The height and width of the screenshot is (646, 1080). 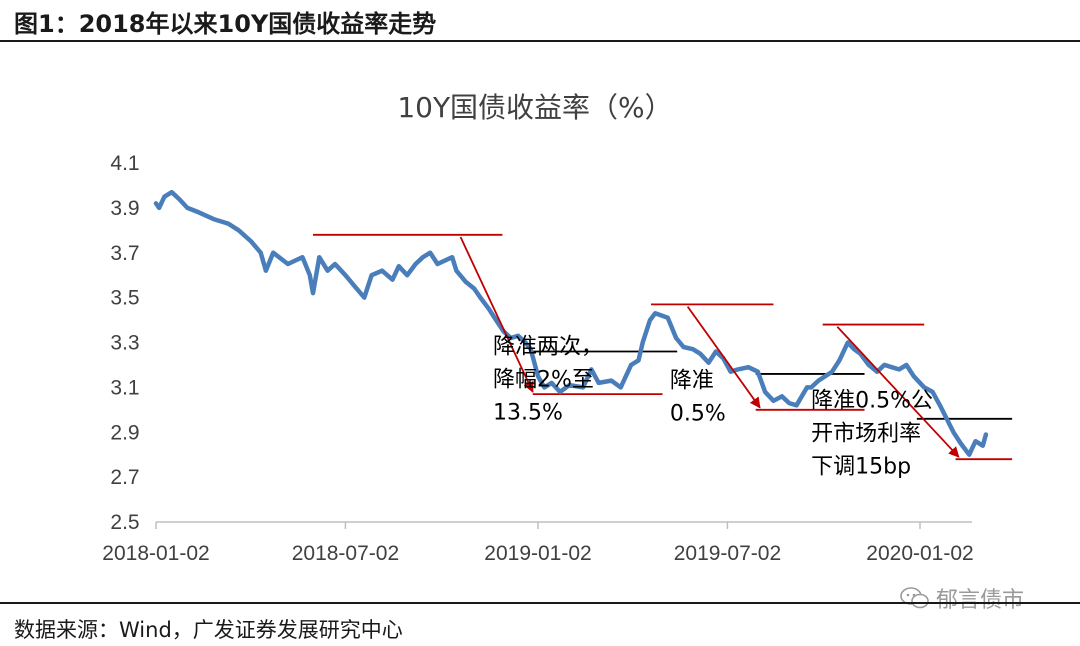 I want to click on watermark: 郁言债市, so click(x=962, y=598).